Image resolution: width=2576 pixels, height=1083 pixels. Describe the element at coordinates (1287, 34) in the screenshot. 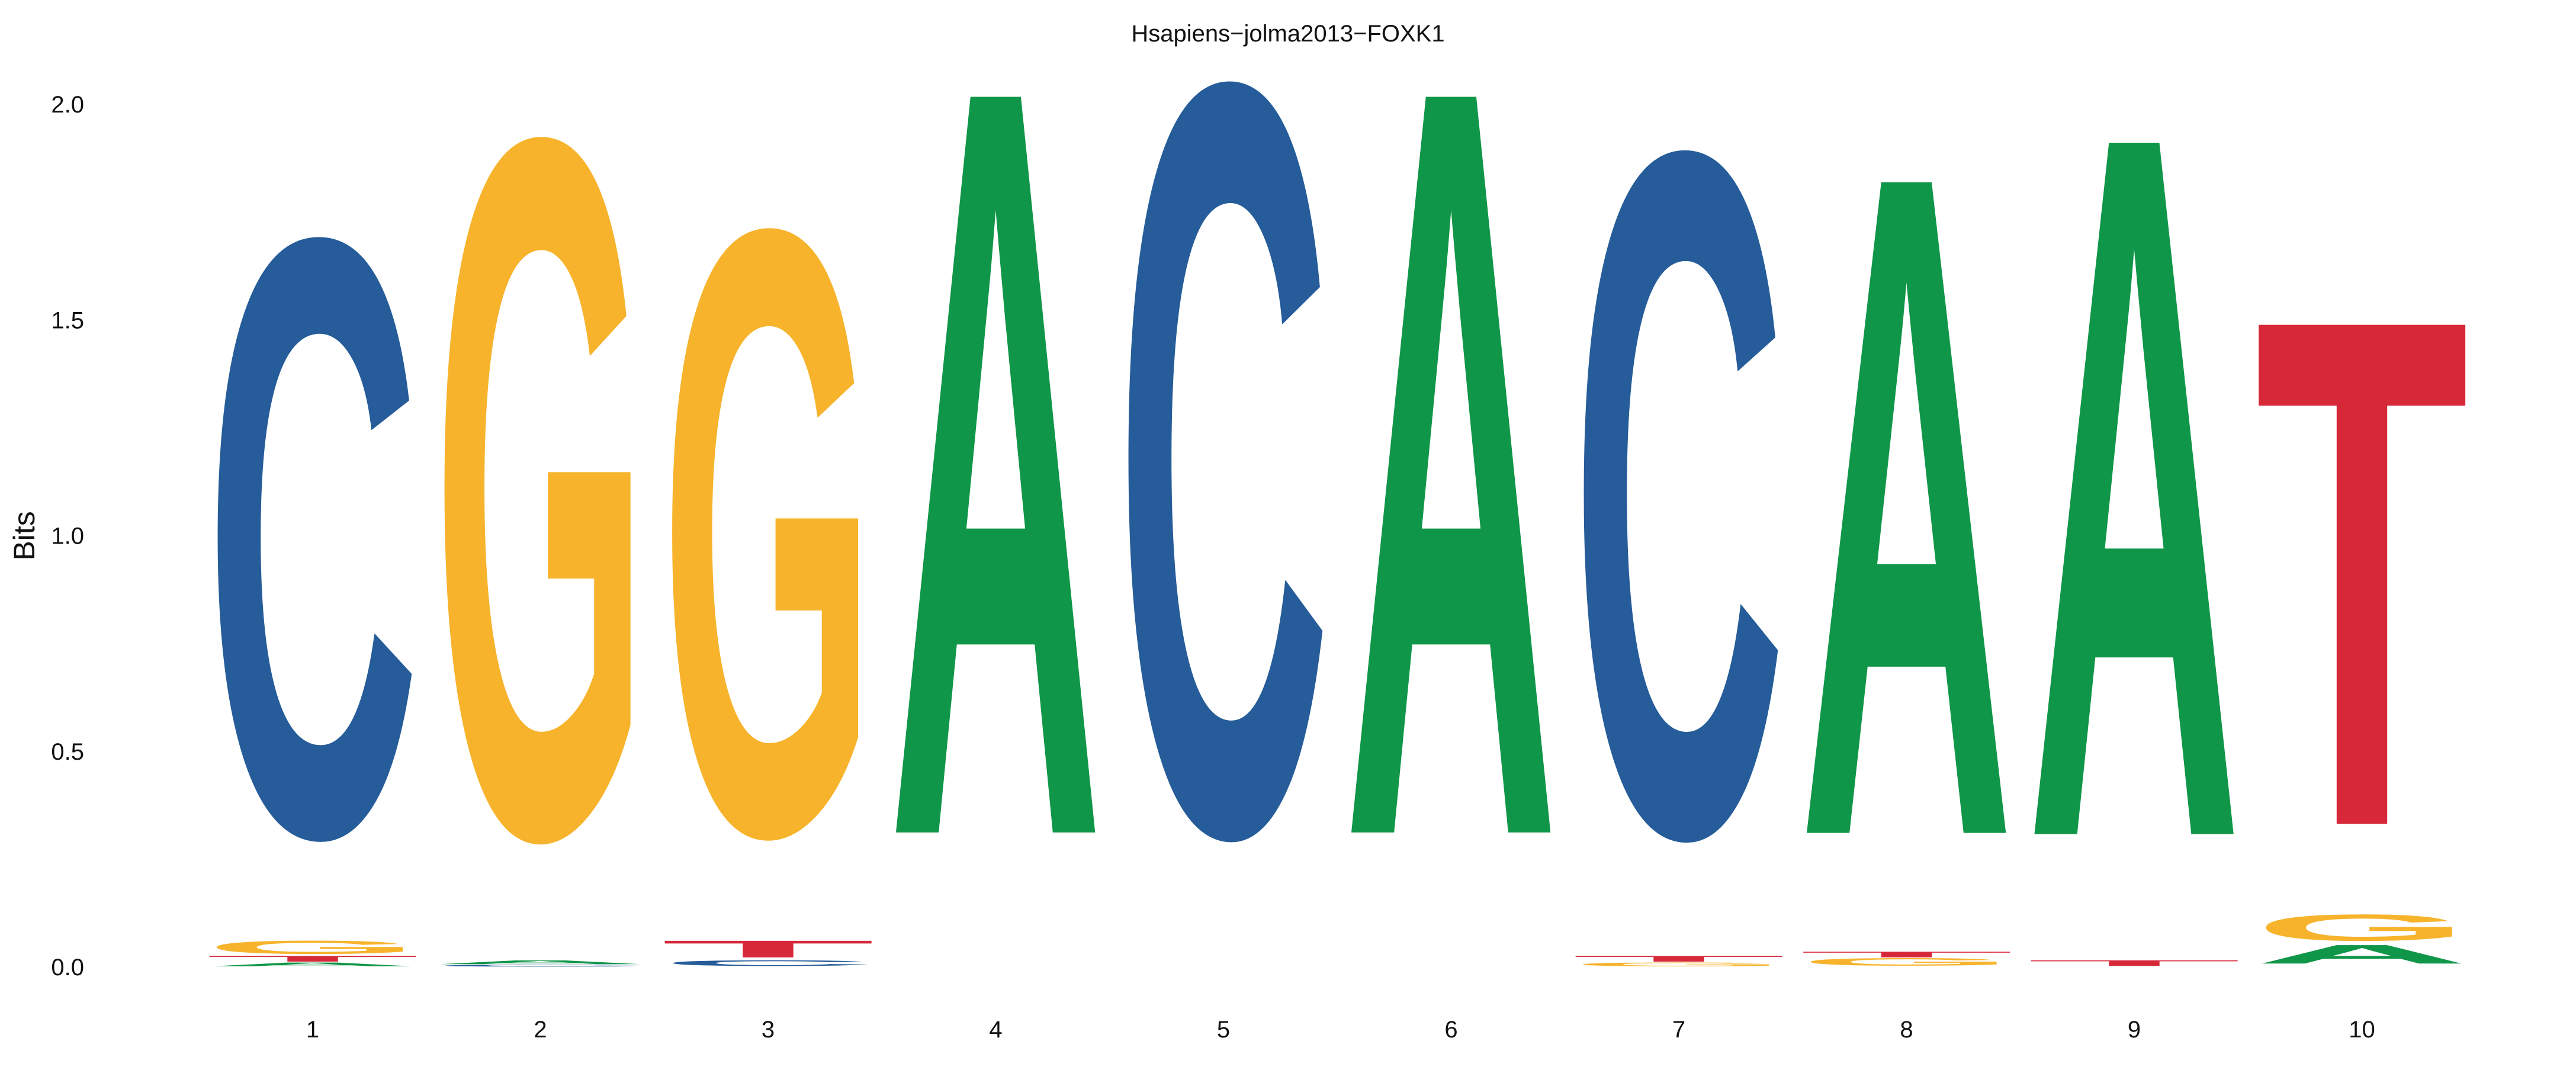

I see `chart-title: Hsapiens−jolma2013−FOXK1` at that location.